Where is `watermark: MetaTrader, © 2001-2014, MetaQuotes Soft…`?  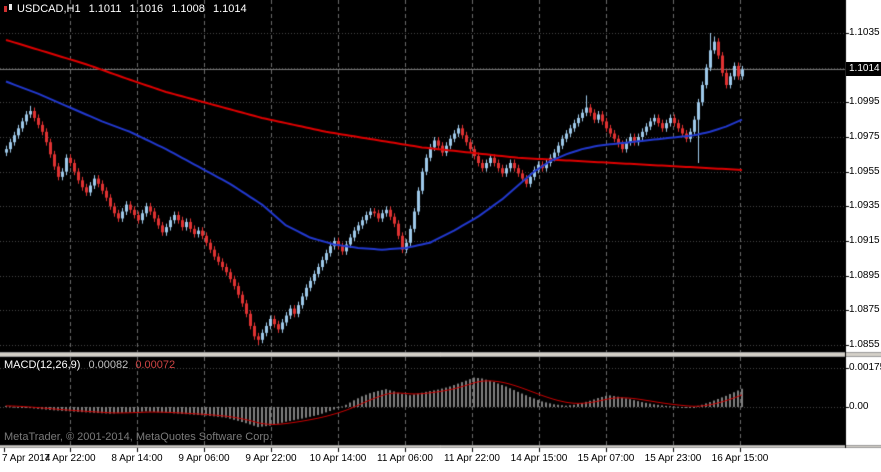
watermark: MetaTrader, © 2001-2014, MetaQuotes Soft… is located at coordinates (138, 437).